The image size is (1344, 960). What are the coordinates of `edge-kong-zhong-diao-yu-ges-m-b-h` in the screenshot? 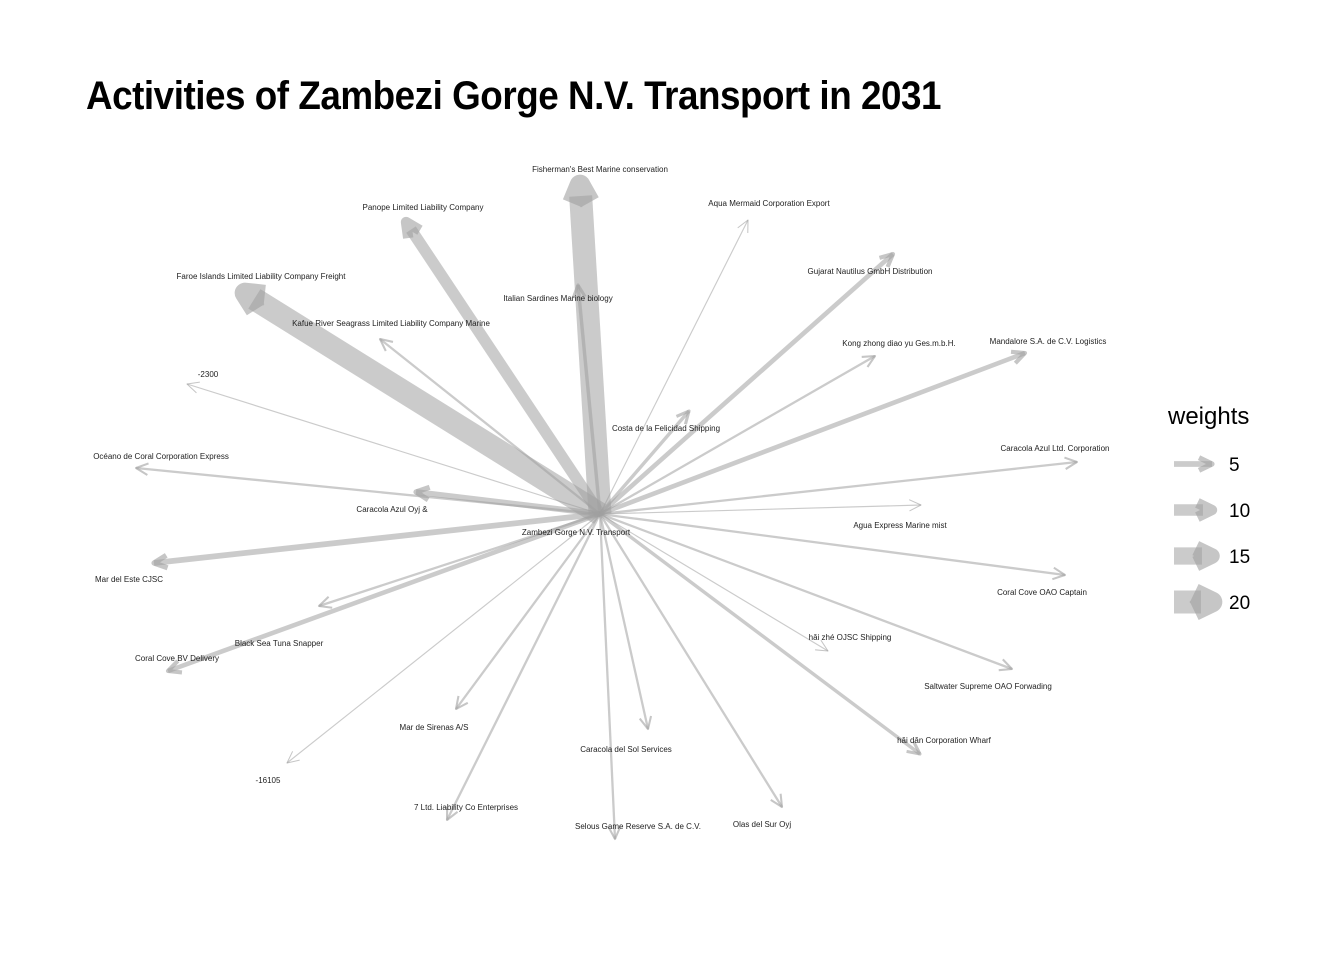 It's located at (738, 434).